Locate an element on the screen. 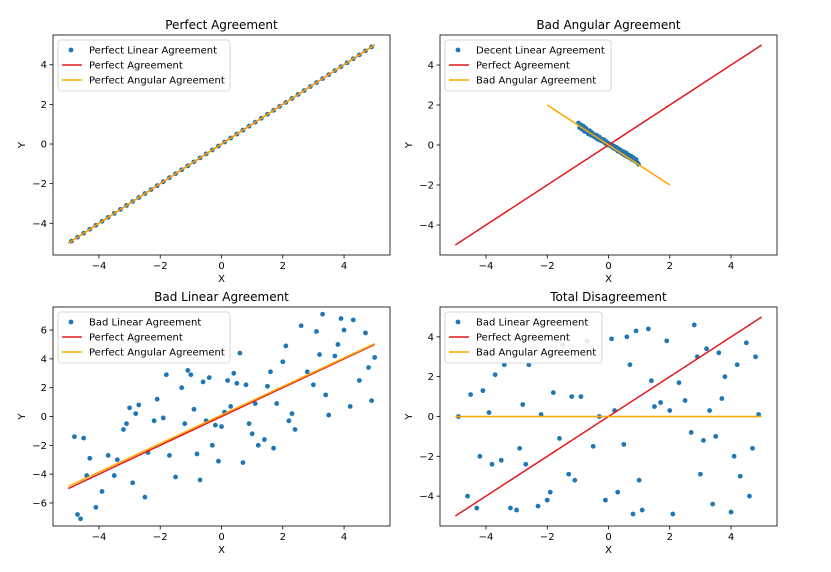 The height and width of the screenshot is (572, 831). y-tick-label: 0 is located at coordinates (431, 417).